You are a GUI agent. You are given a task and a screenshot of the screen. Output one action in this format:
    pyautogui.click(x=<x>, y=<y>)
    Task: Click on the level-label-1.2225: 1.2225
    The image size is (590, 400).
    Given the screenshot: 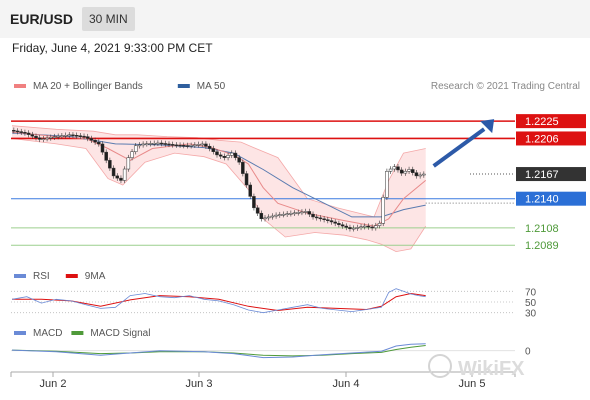 What is the action you would take?
    pyautogui.click(x=542, y=122)
    